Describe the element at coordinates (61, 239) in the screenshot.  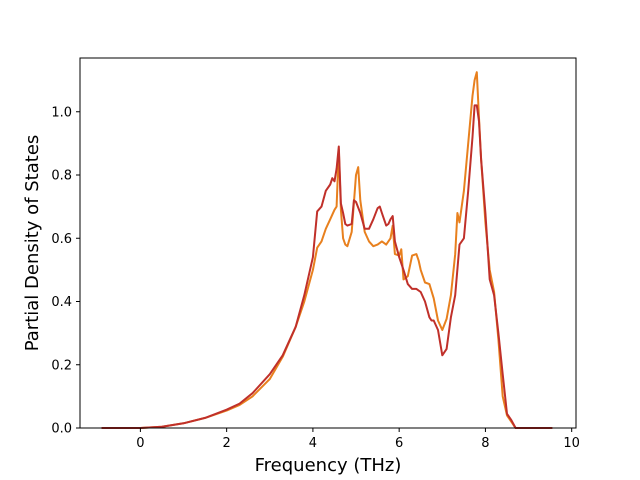
I see `y-tick-label: 0.6` at that location.